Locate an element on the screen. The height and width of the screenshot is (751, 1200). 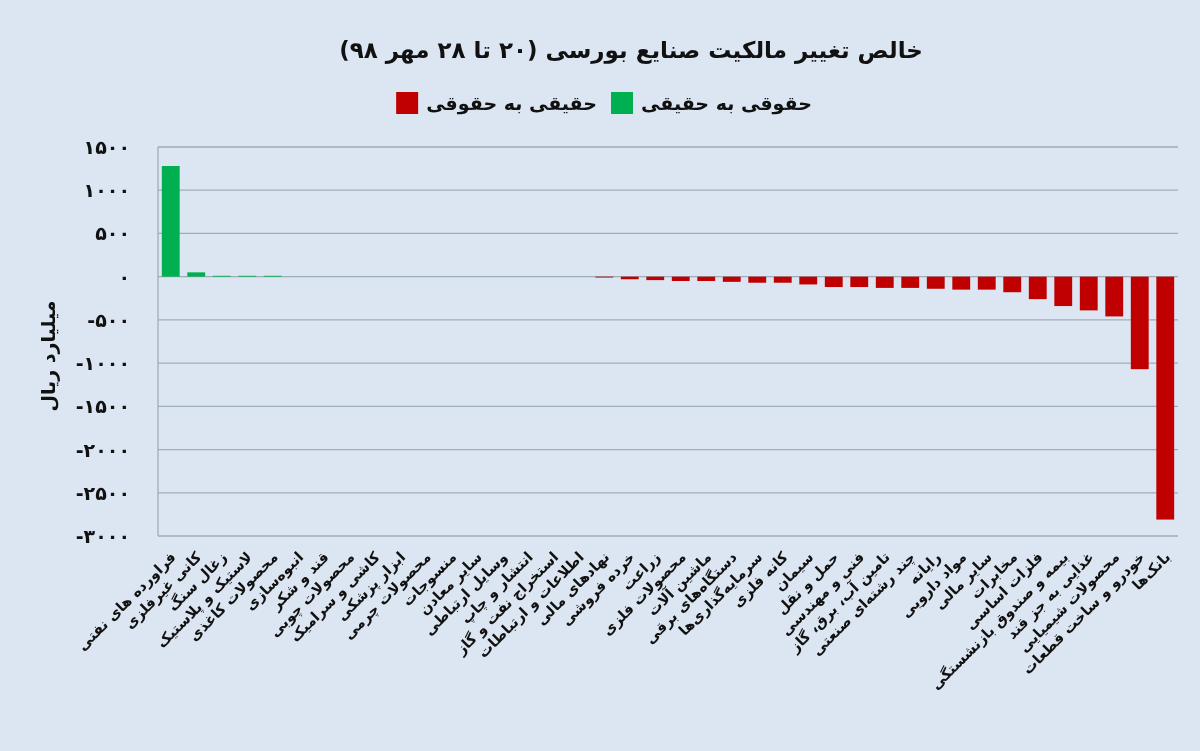
y-tick-label: -۲۰۰۰ is located at coordinates (102, 449).